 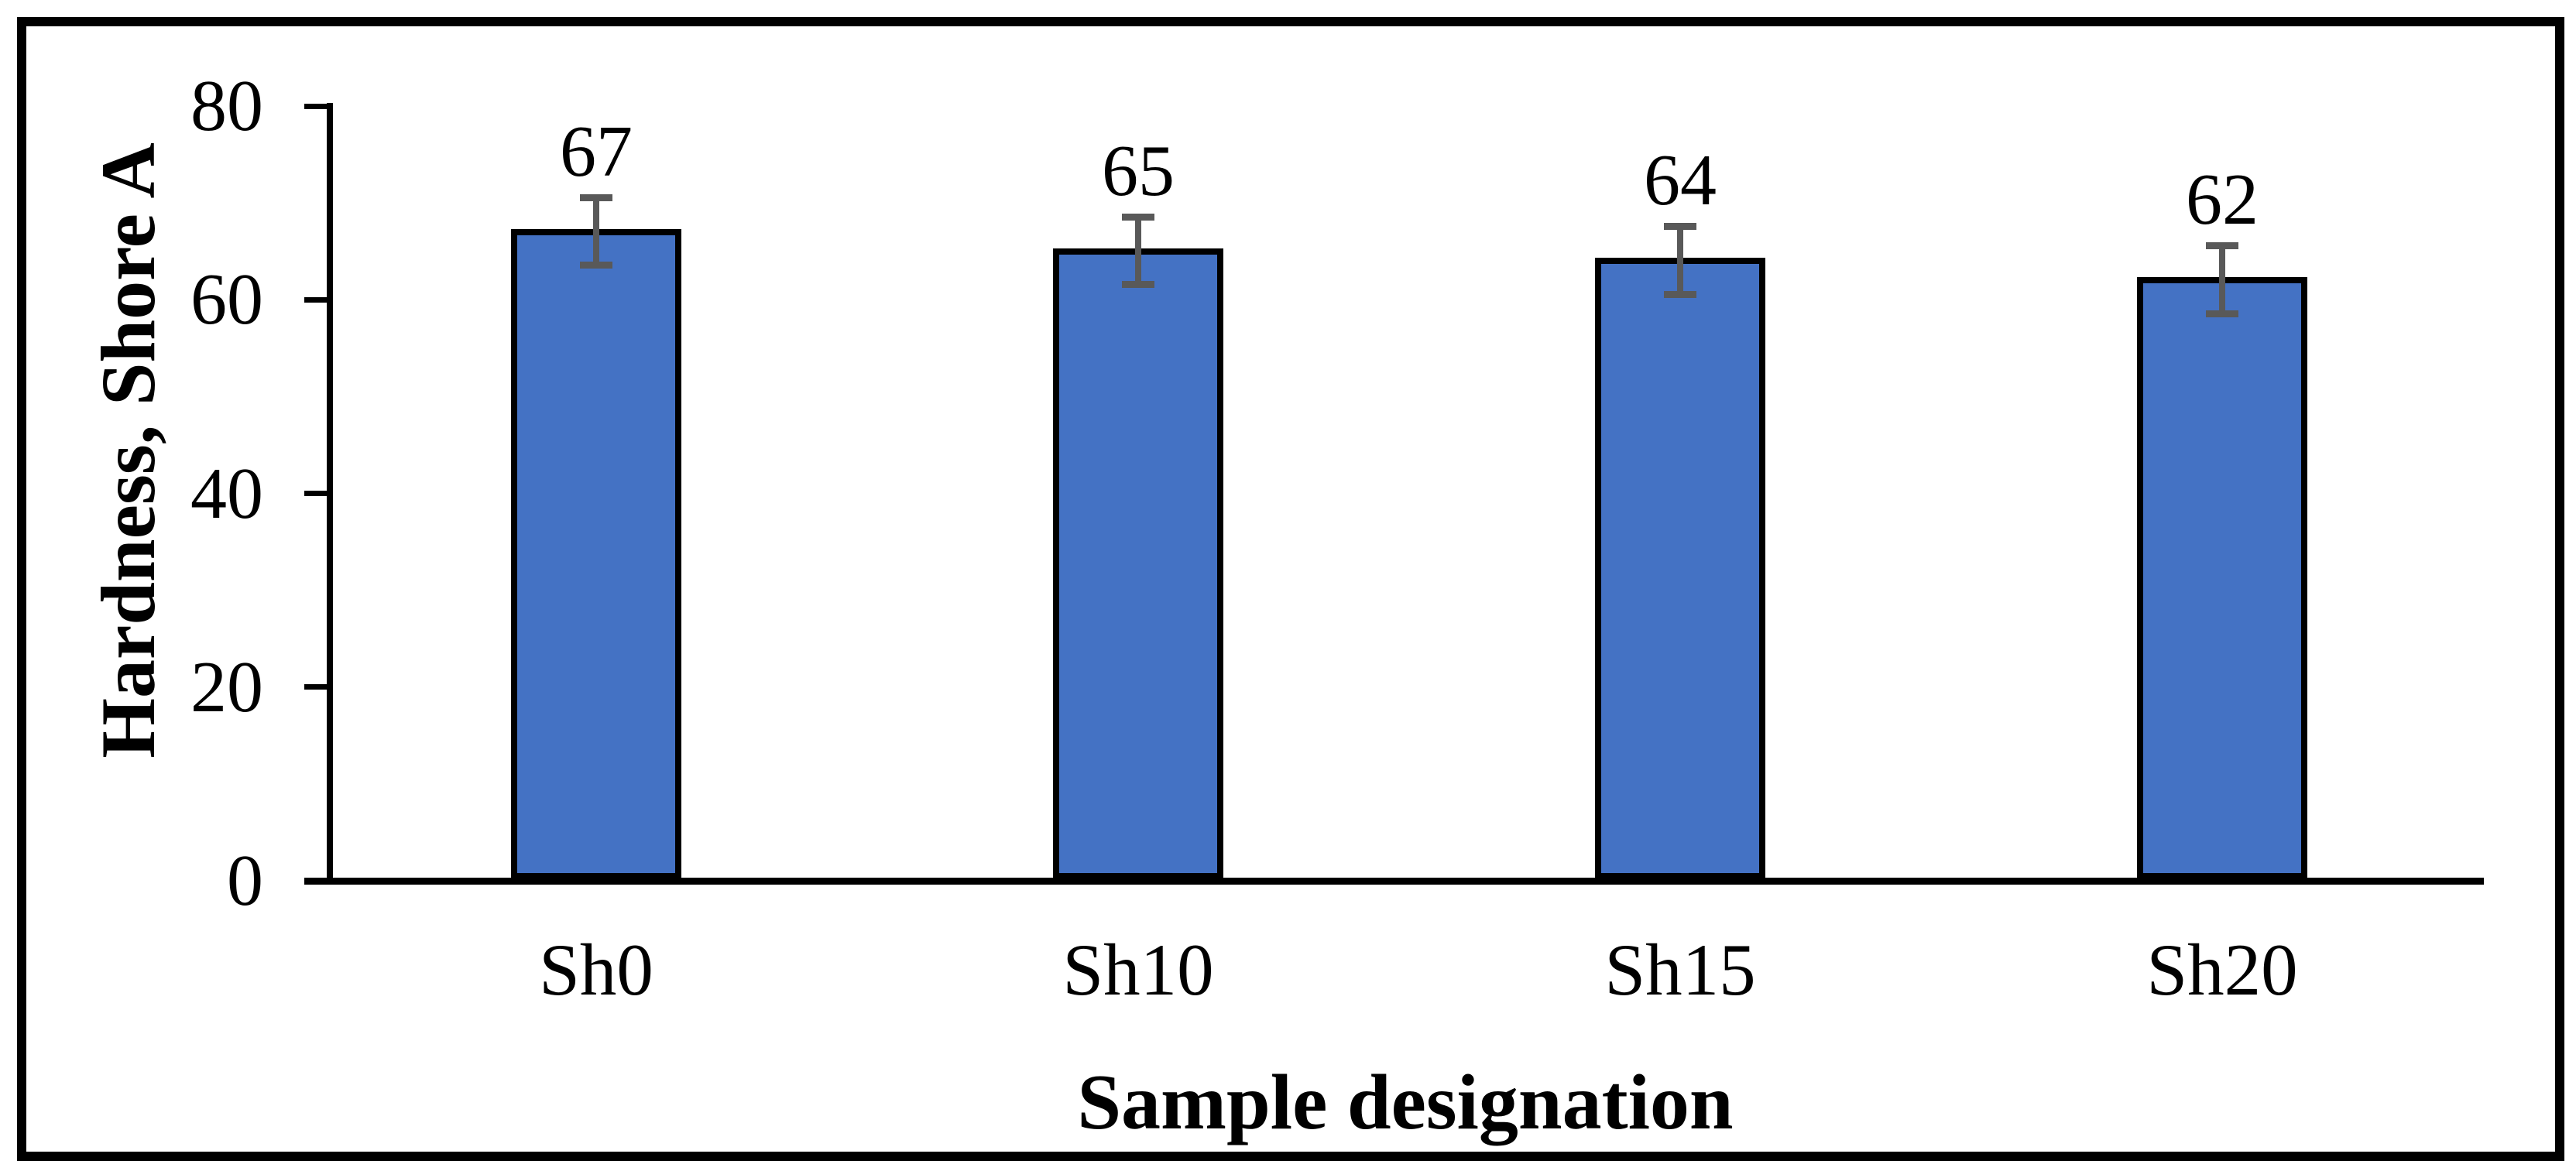 I want to click on y-tick-label: 60, so click(x=226, y=299).